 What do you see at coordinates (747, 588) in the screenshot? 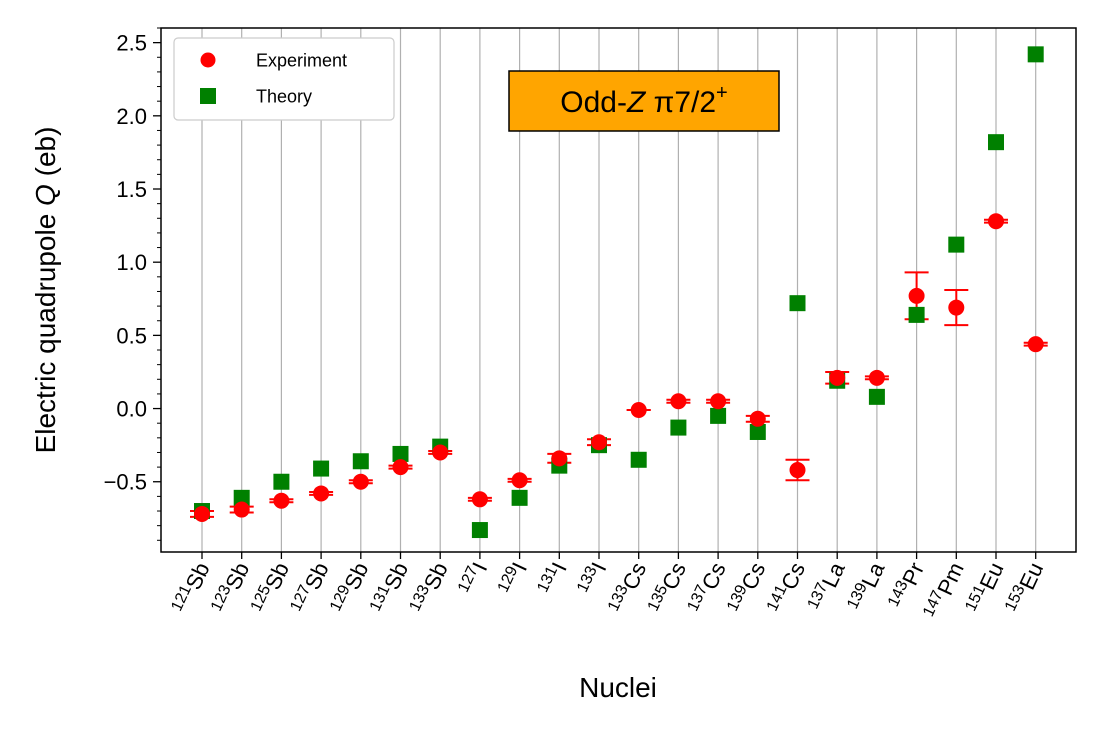
I see `x-tick-label: 139Cs` at bounding box center [747, 588].